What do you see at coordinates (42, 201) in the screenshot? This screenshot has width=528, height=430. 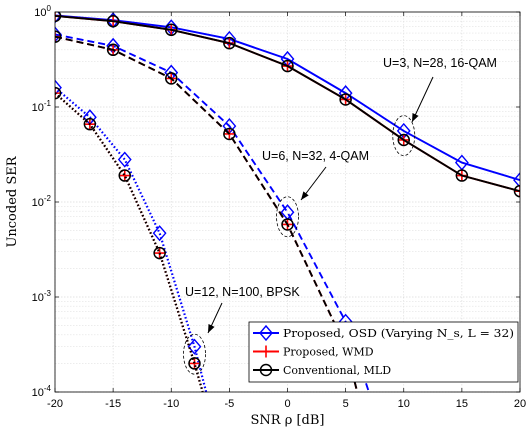 I see `y-tick-label: 10⁻²` at bounding box center [42, 201].